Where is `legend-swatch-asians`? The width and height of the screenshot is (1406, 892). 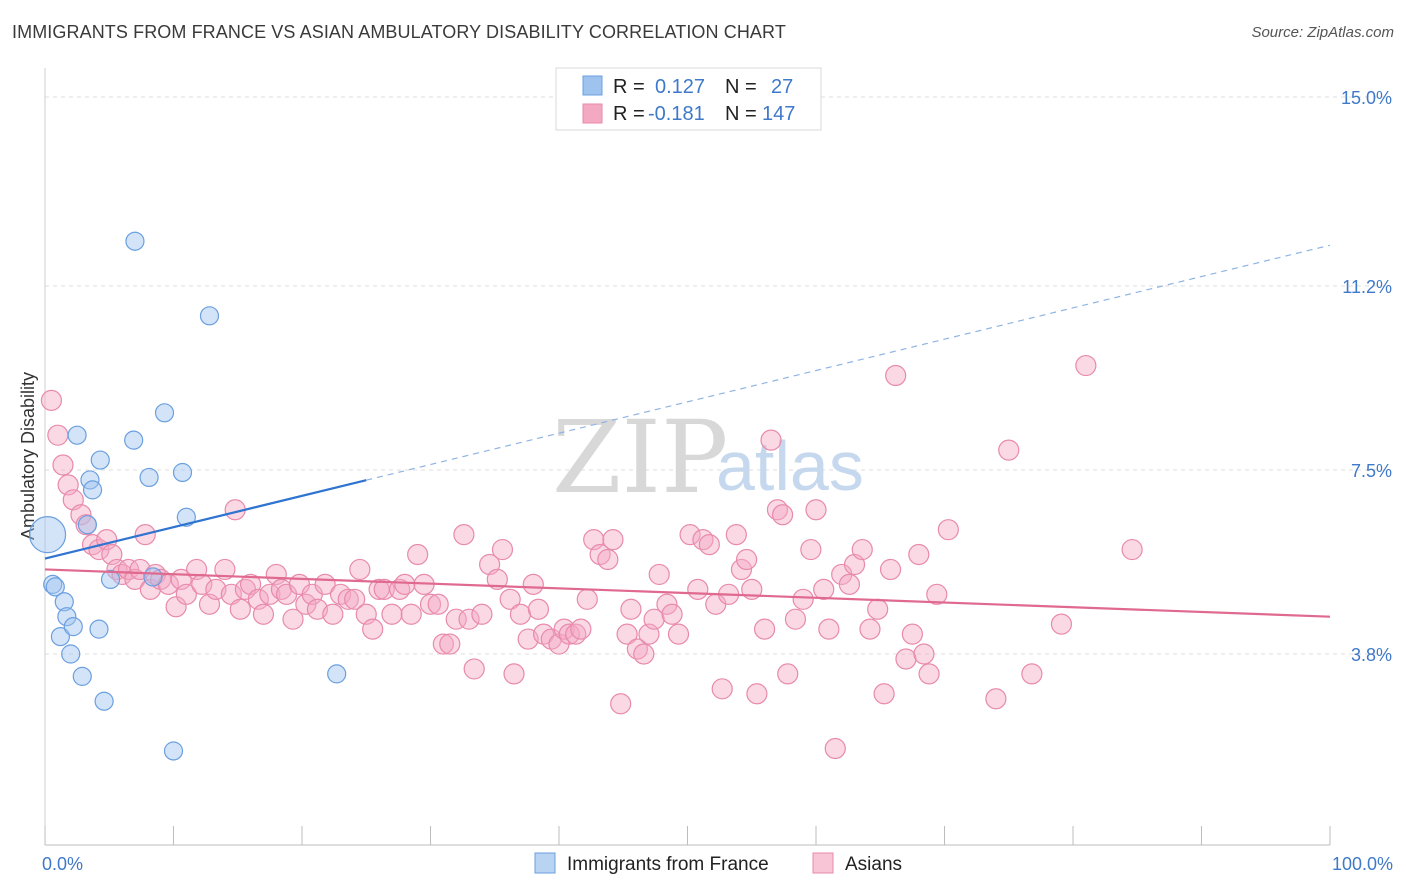
legend-swatch-asians is located at coordinates (592, 113).